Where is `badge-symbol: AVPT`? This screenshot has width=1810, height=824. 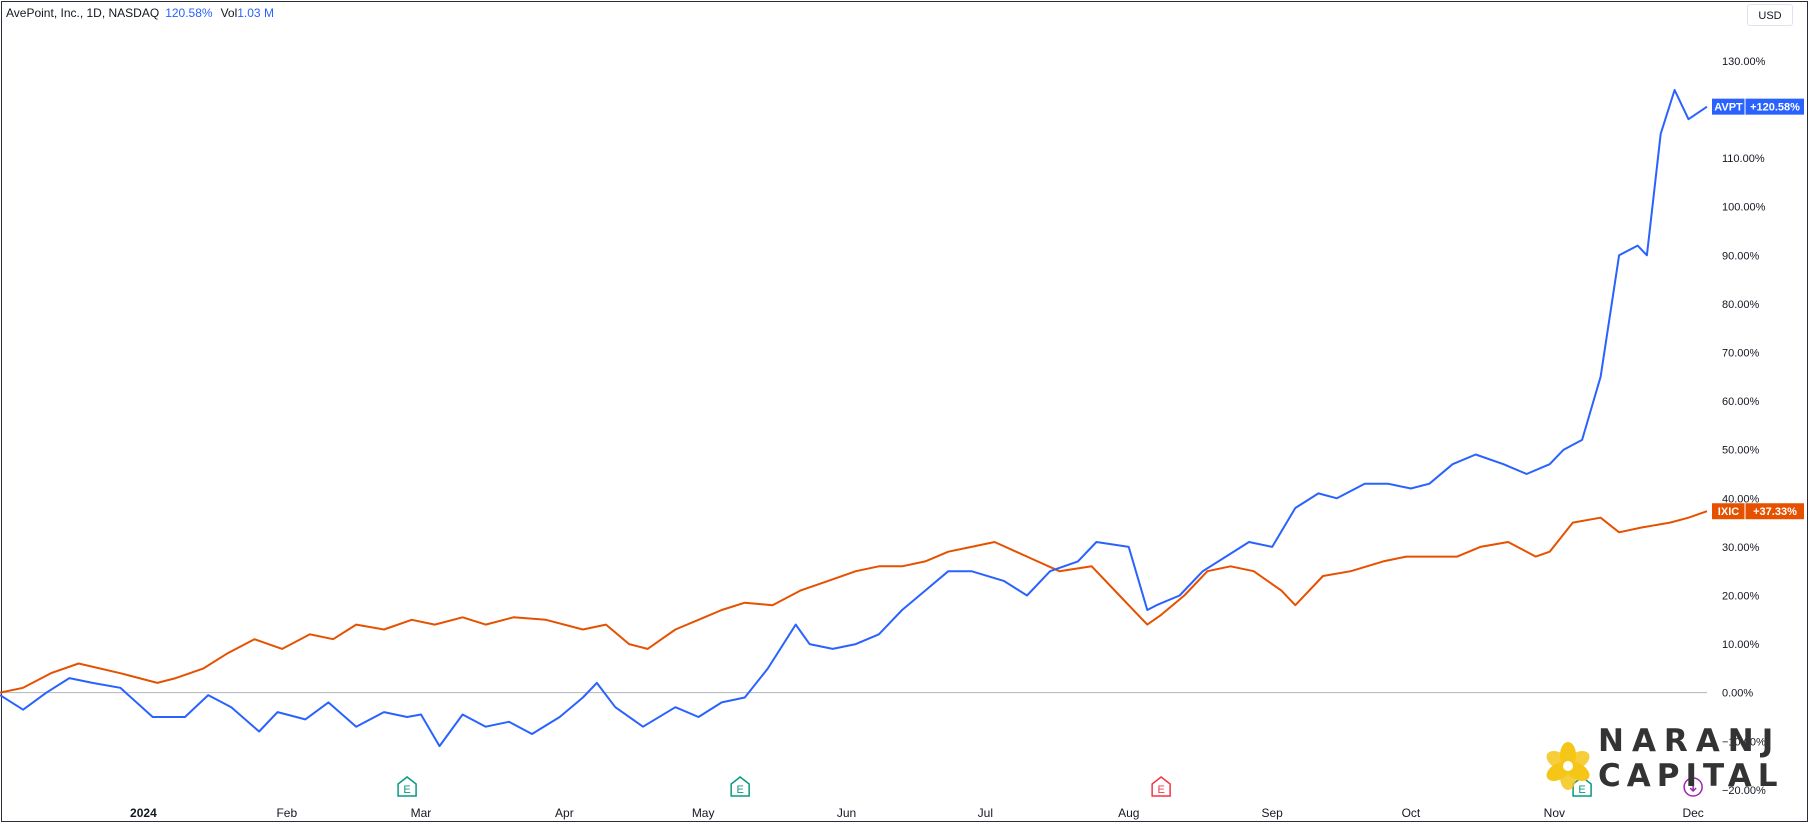
badge-symbol: AVPT is located at coordinates (1728, 108).